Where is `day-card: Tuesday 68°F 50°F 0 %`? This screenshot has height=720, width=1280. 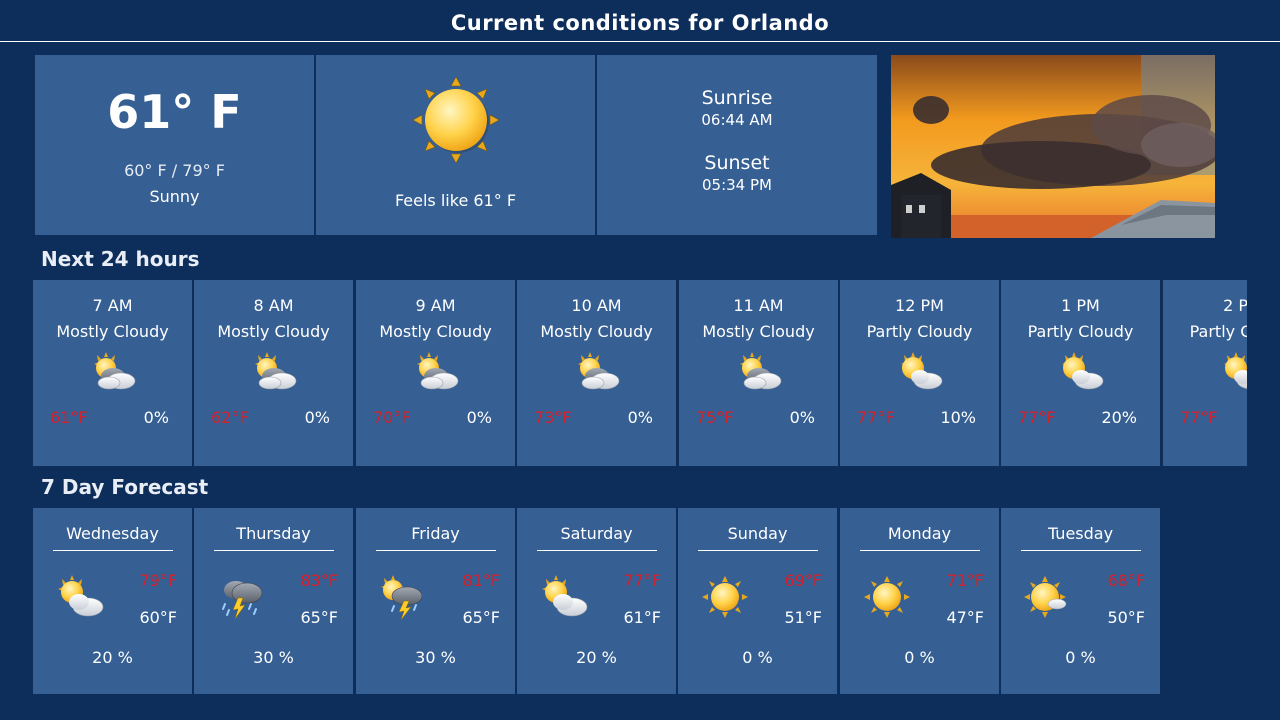 day-card: Tuesday 68°F 50°F 0 % is located at coordinates (1080, 601).